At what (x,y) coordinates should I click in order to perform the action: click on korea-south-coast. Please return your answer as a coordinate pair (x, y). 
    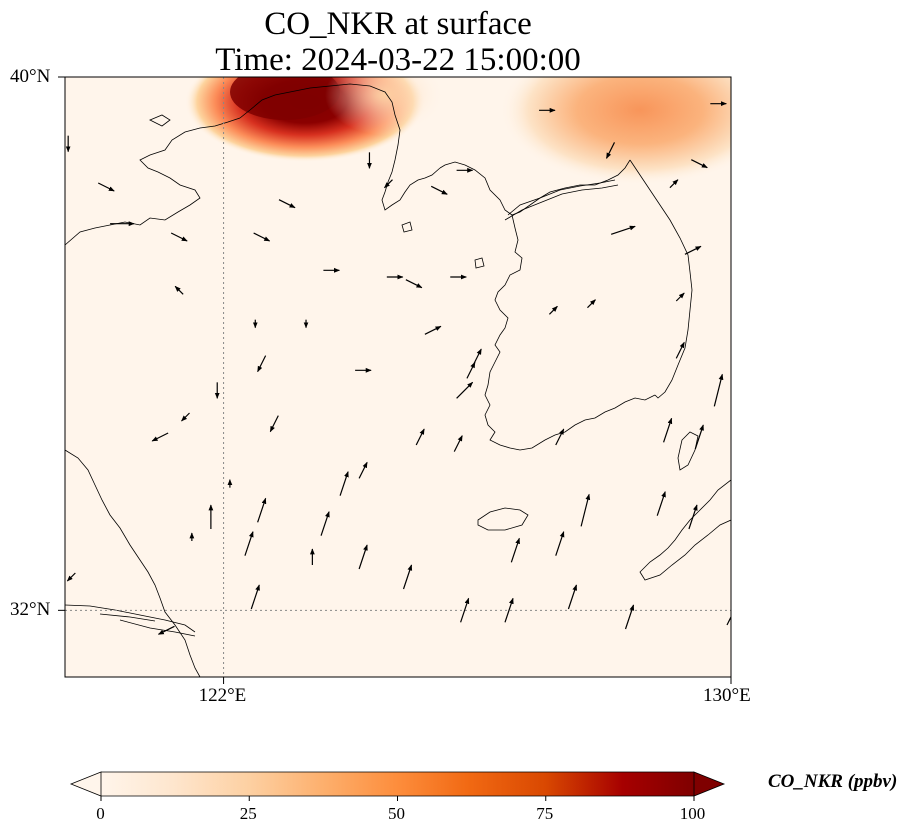
    Looking at the image, I should click on (587, 422).